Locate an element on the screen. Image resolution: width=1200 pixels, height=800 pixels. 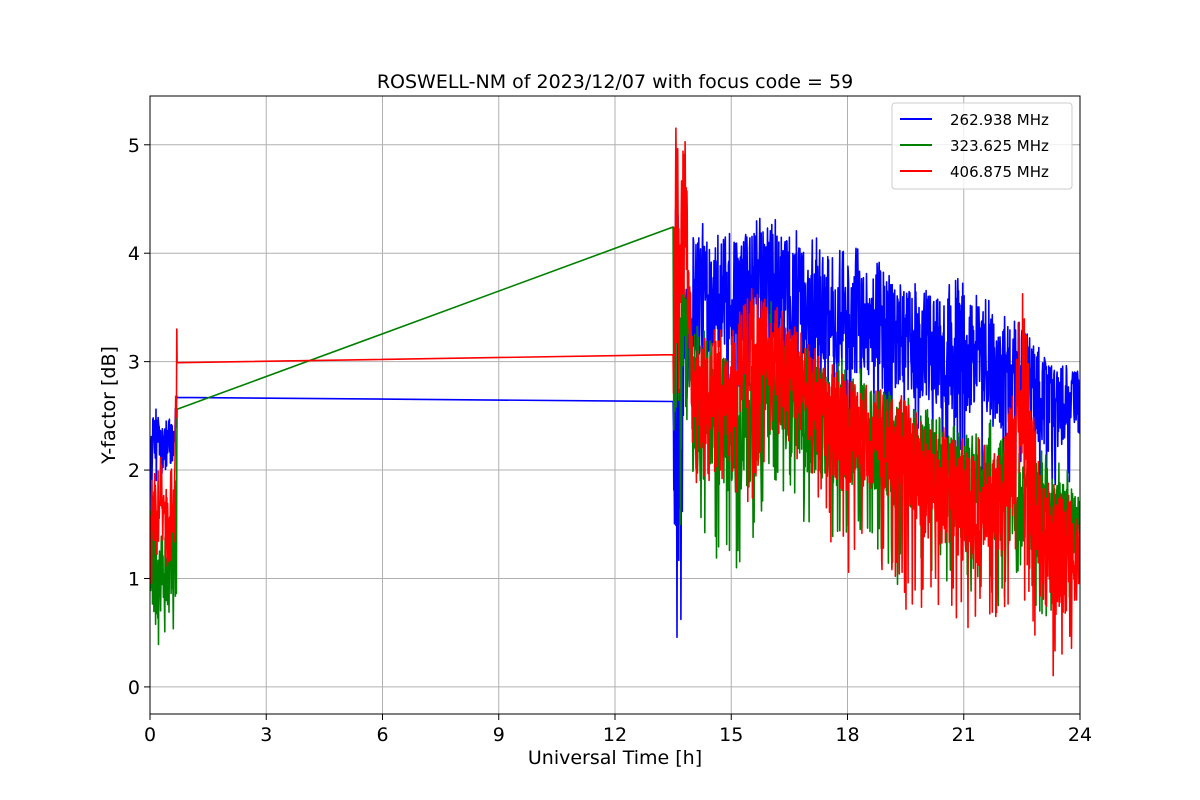
y-tick-label: 2 is located at coordinates (134, 471).